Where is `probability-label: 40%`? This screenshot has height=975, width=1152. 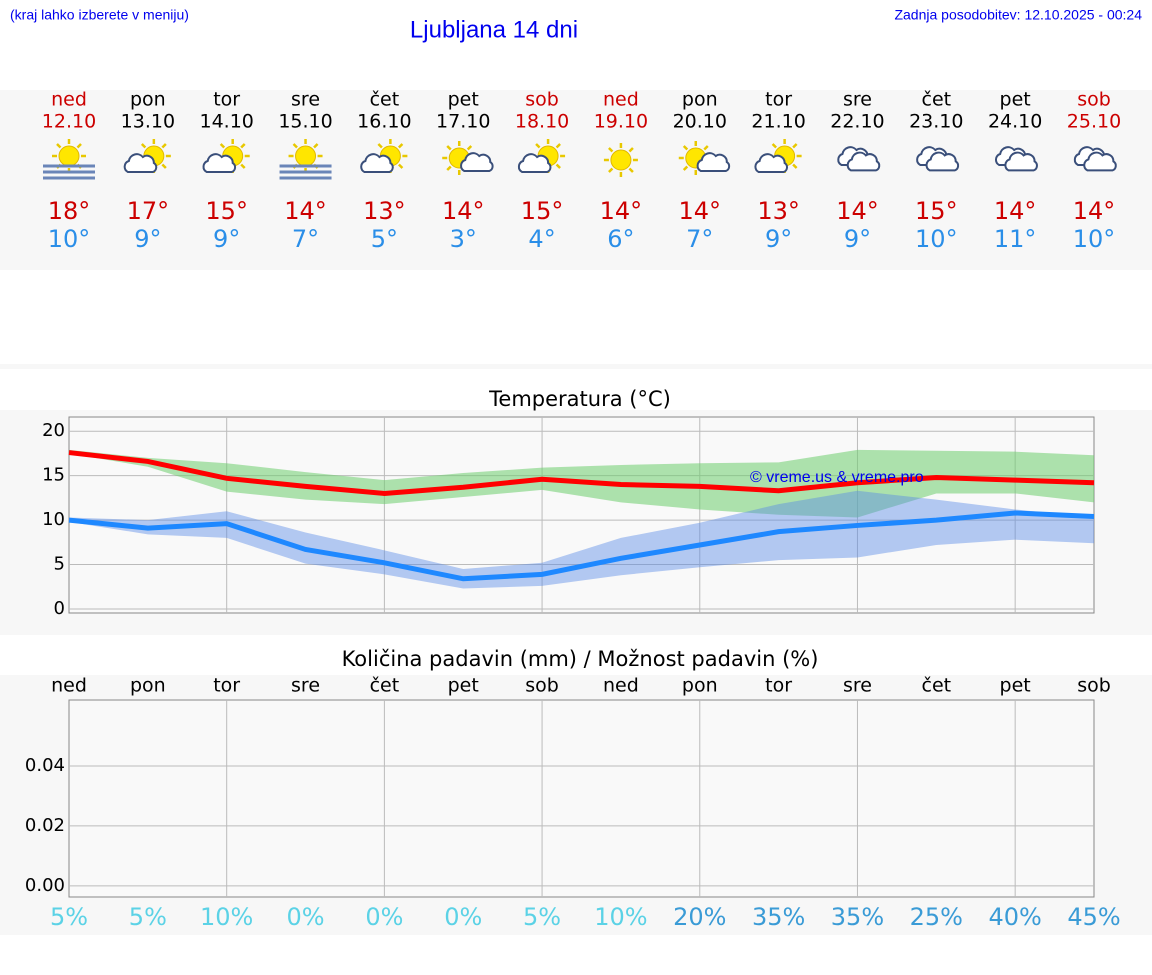 probability-label: 40% is located at coordinates (1014, 917).